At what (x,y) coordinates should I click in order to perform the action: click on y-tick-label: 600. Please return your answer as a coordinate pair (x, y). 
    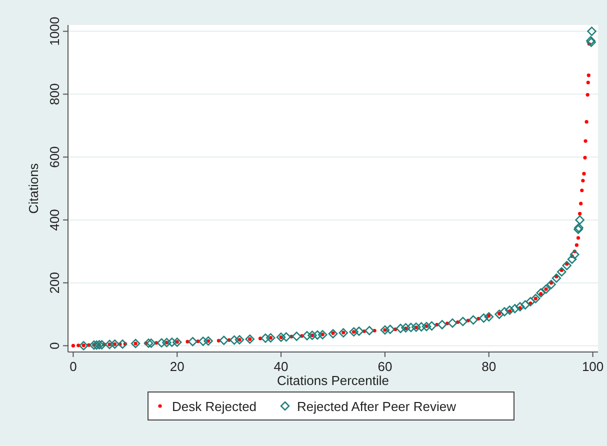
    Looking at the image, I should click on (54, 157).